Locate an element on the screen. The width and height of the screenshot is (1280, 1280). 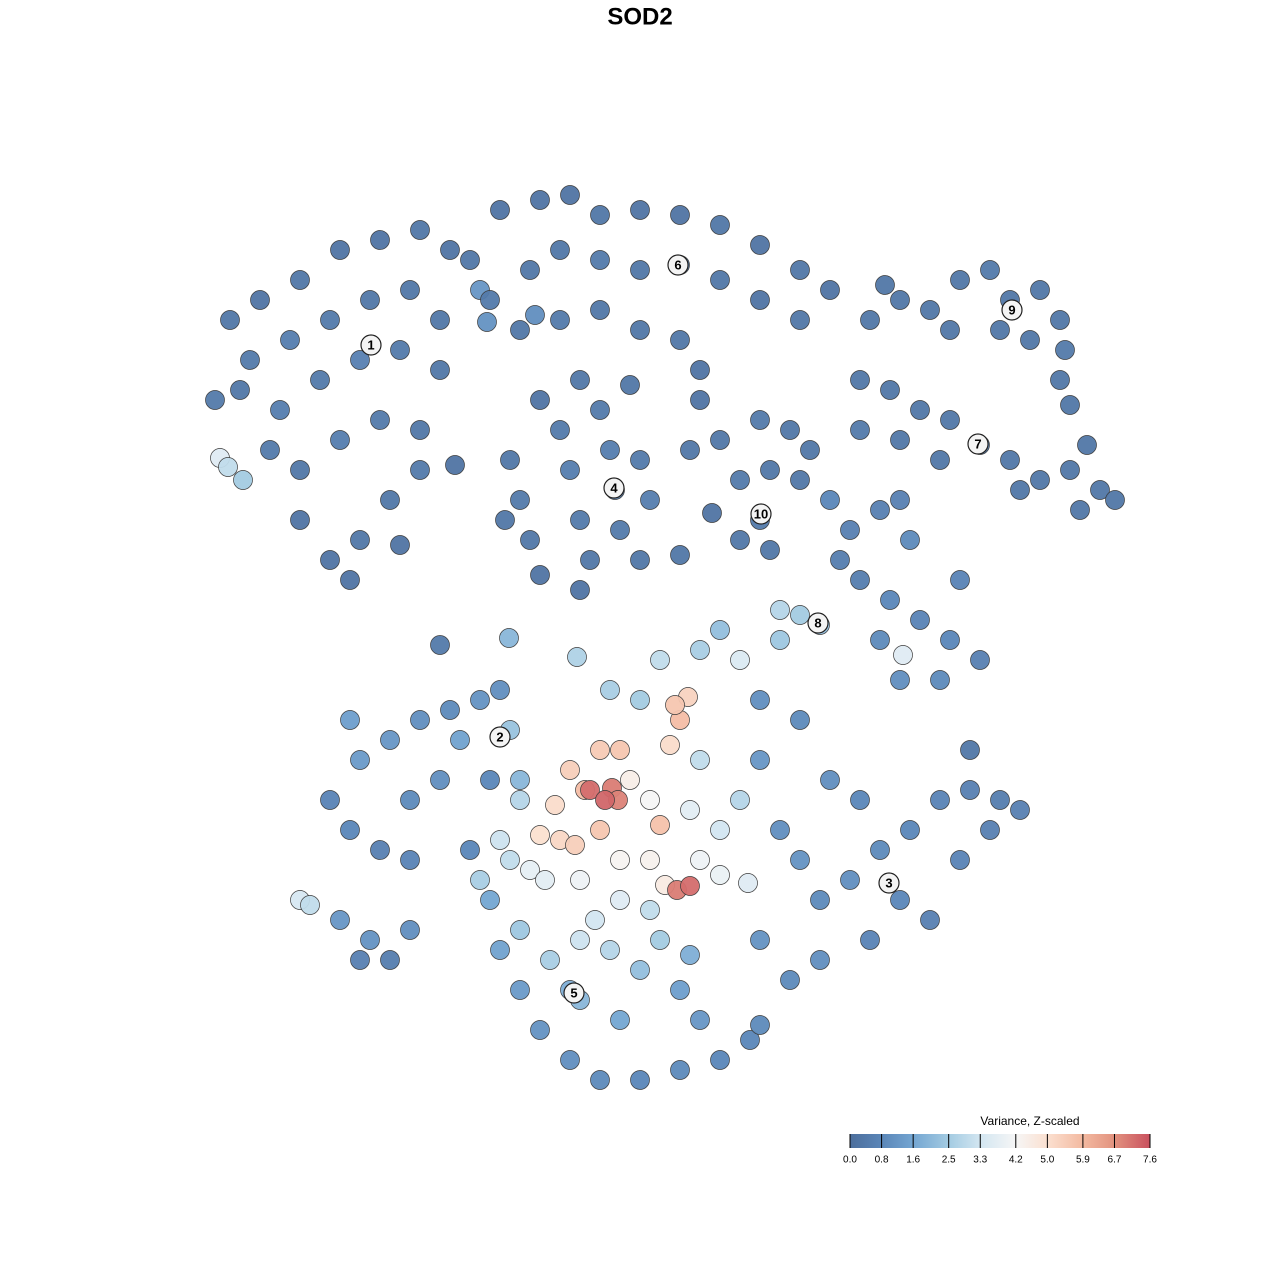
cluster-label: 10 is located at coordinates (761, 513).